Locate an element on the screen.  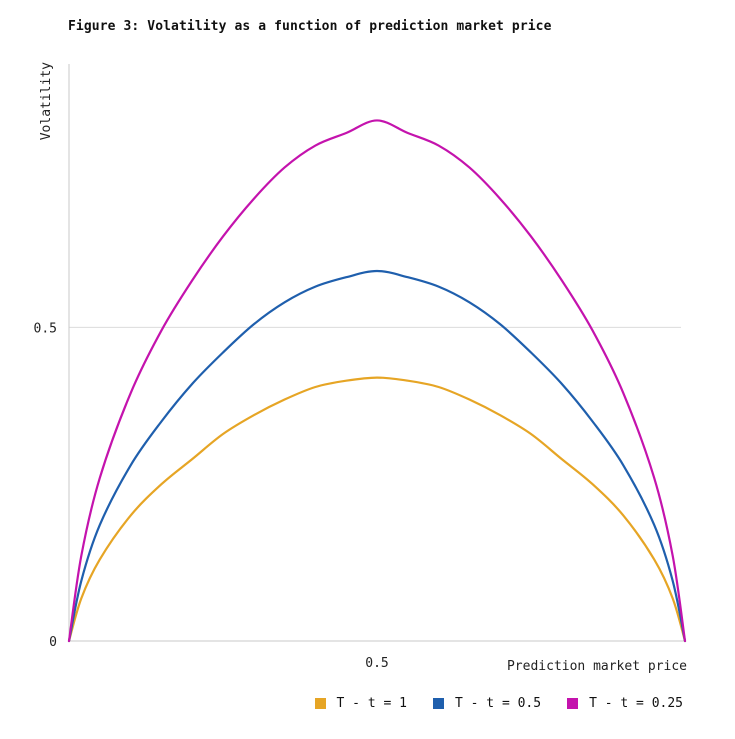
legend-label: T - t = 0.5 is located at coordinates (498, 703).